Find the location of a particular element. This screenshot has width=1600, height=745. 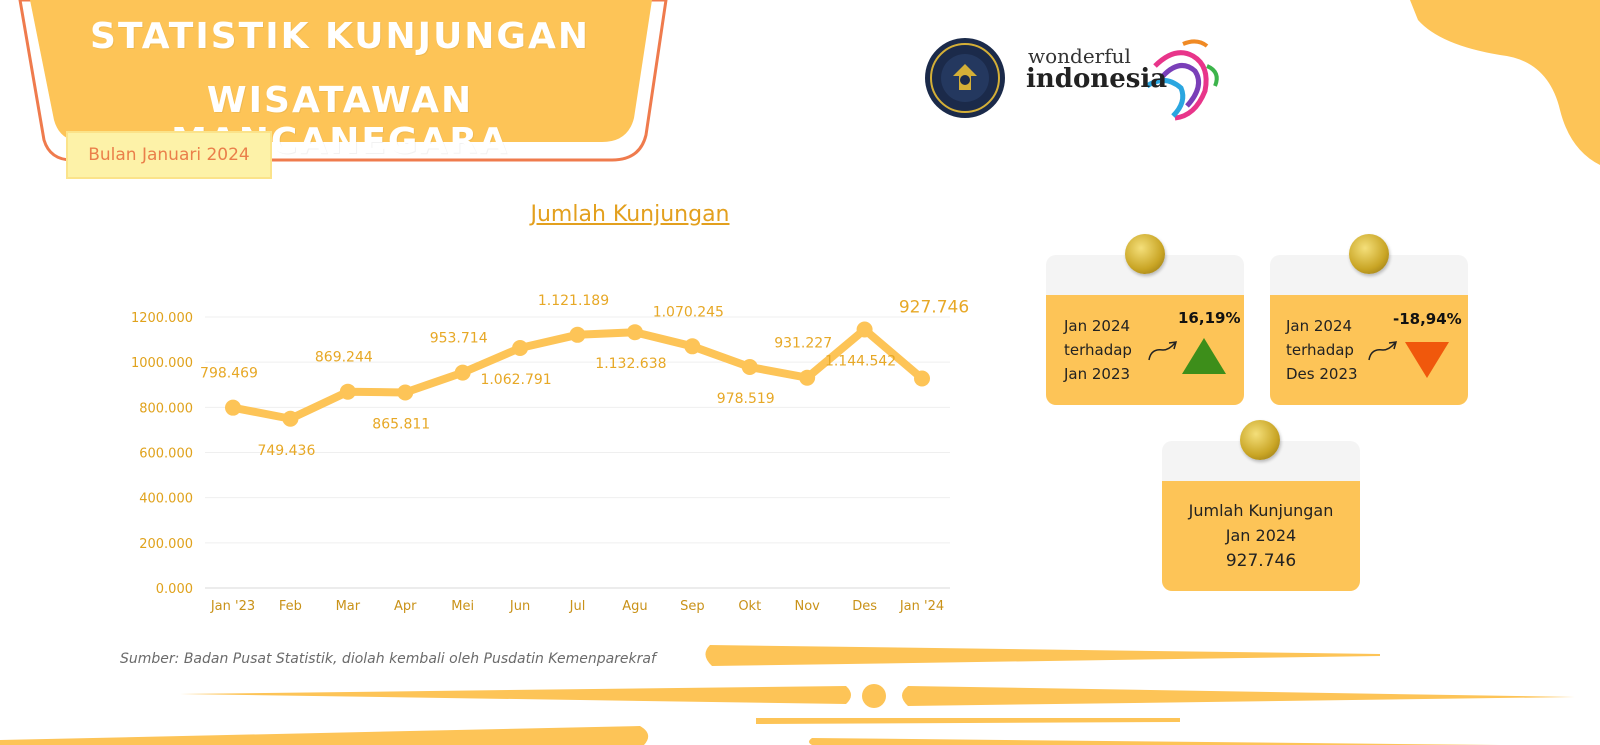

data-label: 1.070.245 is located at coordinates (688, 312).